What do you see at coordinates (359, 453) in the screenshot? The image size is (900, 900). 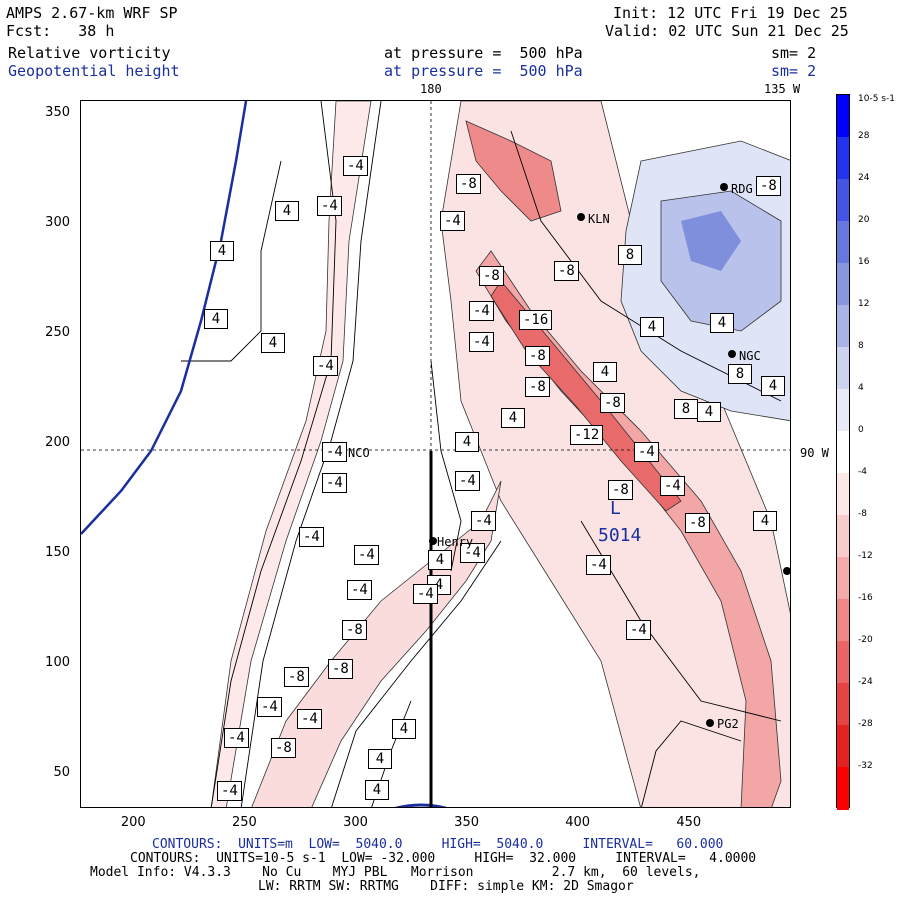 I see `station-label-nco: NCO` at bounding box center [359, 453].